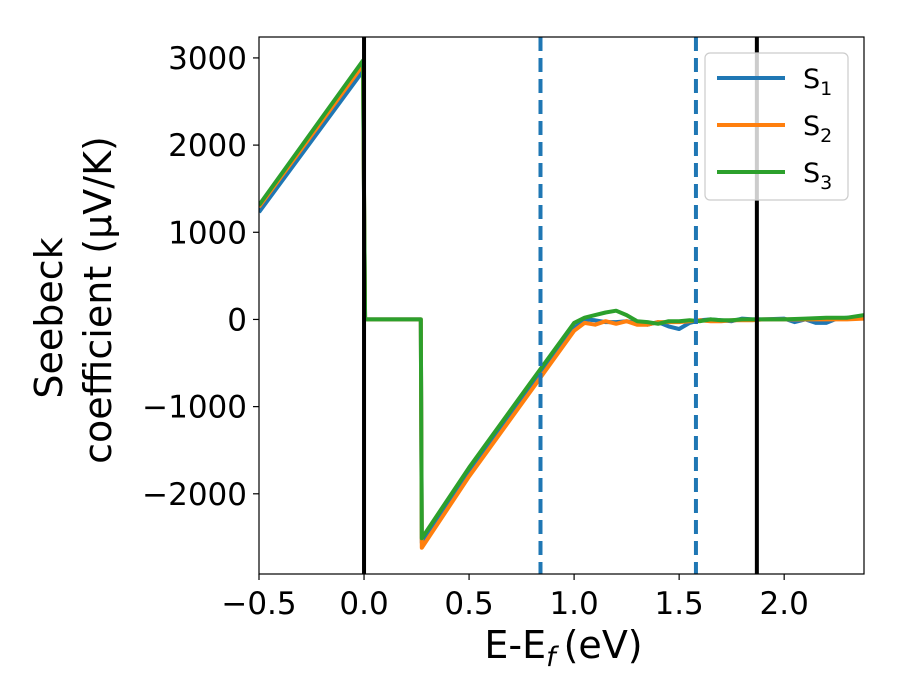  What do you see at coordinates (678, 604) in the screenshot?
I see `x-tick-label: 1.5` at bounding box center [678, 604].